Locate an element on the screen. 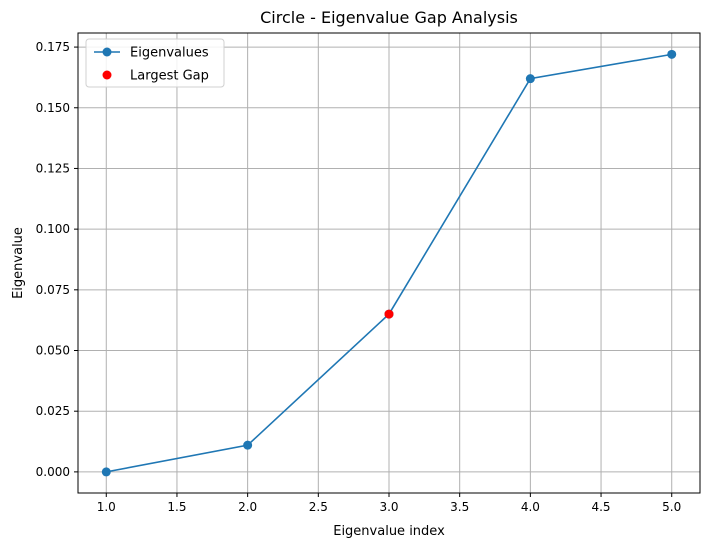  x-tick-label: 1.0 is located at coordinates (106, 507).